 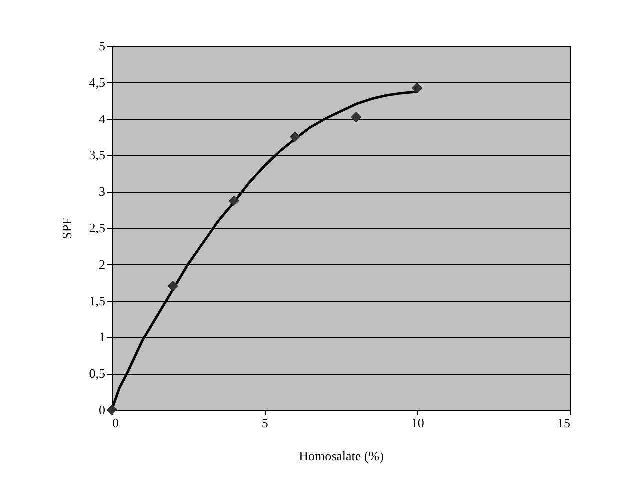 I want to click on y-tick-label: 0,5, so click(x=97, y=374).